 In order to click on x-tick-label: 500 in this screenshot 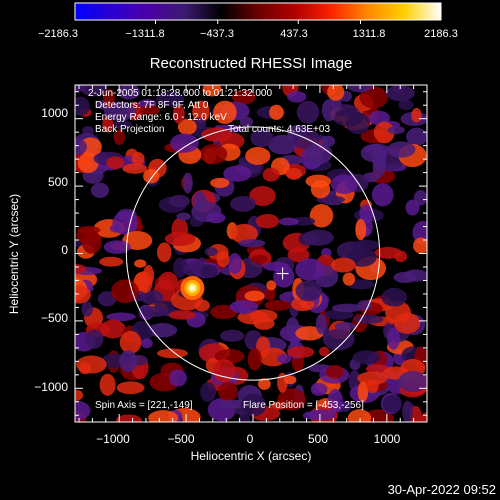, I will do `click(318, 439)`.